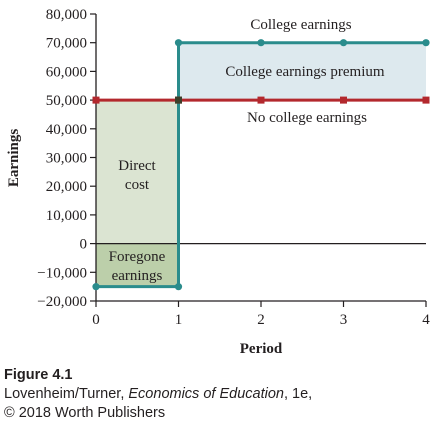 Image resolution: width=433 pixels, height=428 pixels. Describe the element at coordinates (137, 257) in the screenshot. I see `foregone-label-line1: Foregone` at that location.